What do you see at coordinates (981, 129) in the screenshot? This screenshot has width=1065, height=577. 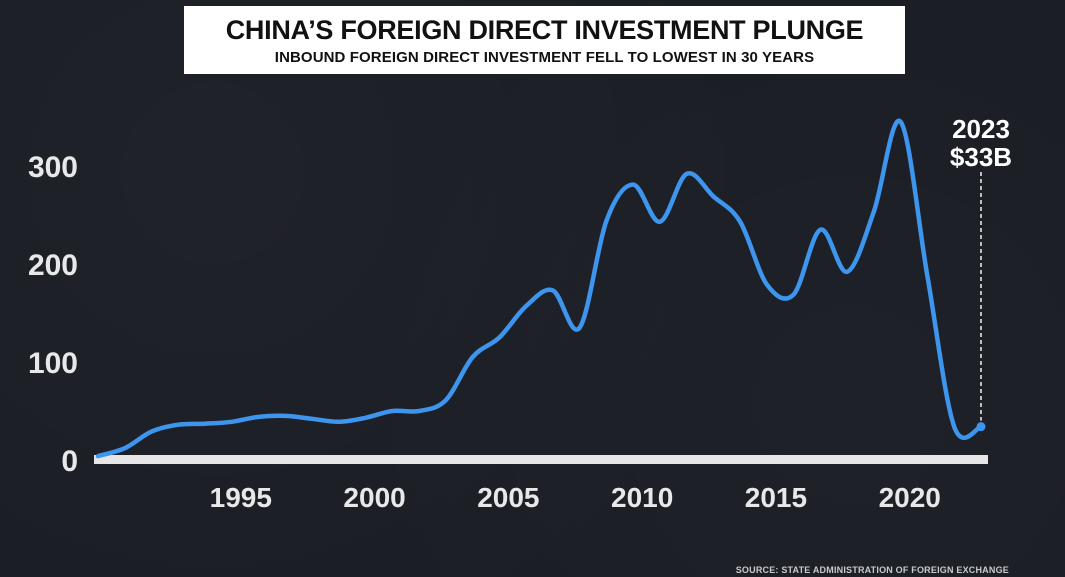 I see `annotation-year-label: 2023` at bounding box center [981, 129].